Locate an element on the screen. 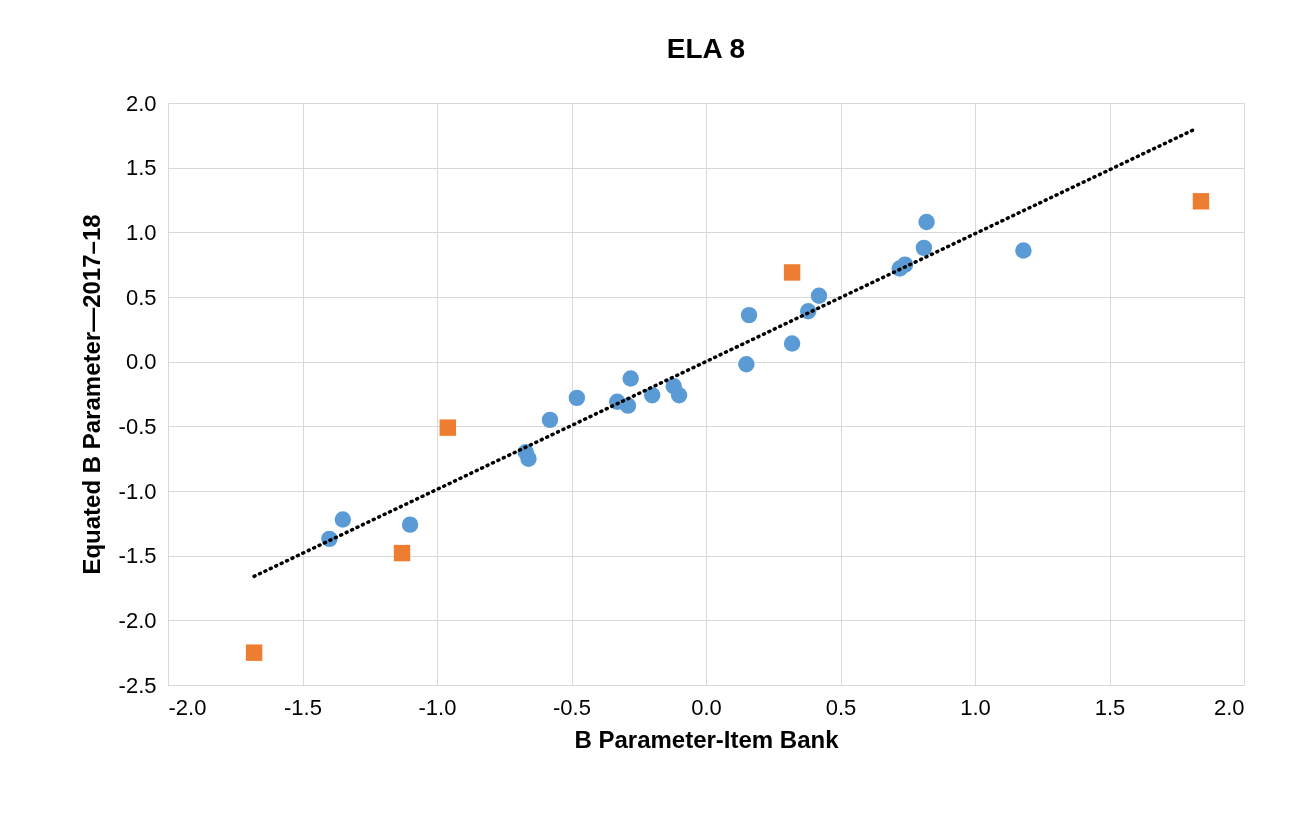 The height and width of the screenshot is (815, 1297). y-axis-title: Equated B Parameter—2017–18 is located at coordinates (91, 394).